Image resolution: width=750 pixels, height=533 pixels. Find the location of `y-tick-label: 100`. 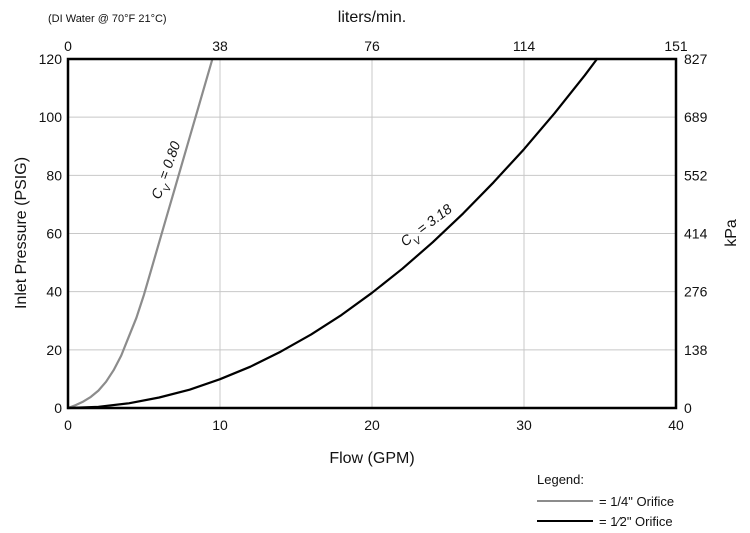

y-tick-label: 100 is located at coordinates (51, 117).